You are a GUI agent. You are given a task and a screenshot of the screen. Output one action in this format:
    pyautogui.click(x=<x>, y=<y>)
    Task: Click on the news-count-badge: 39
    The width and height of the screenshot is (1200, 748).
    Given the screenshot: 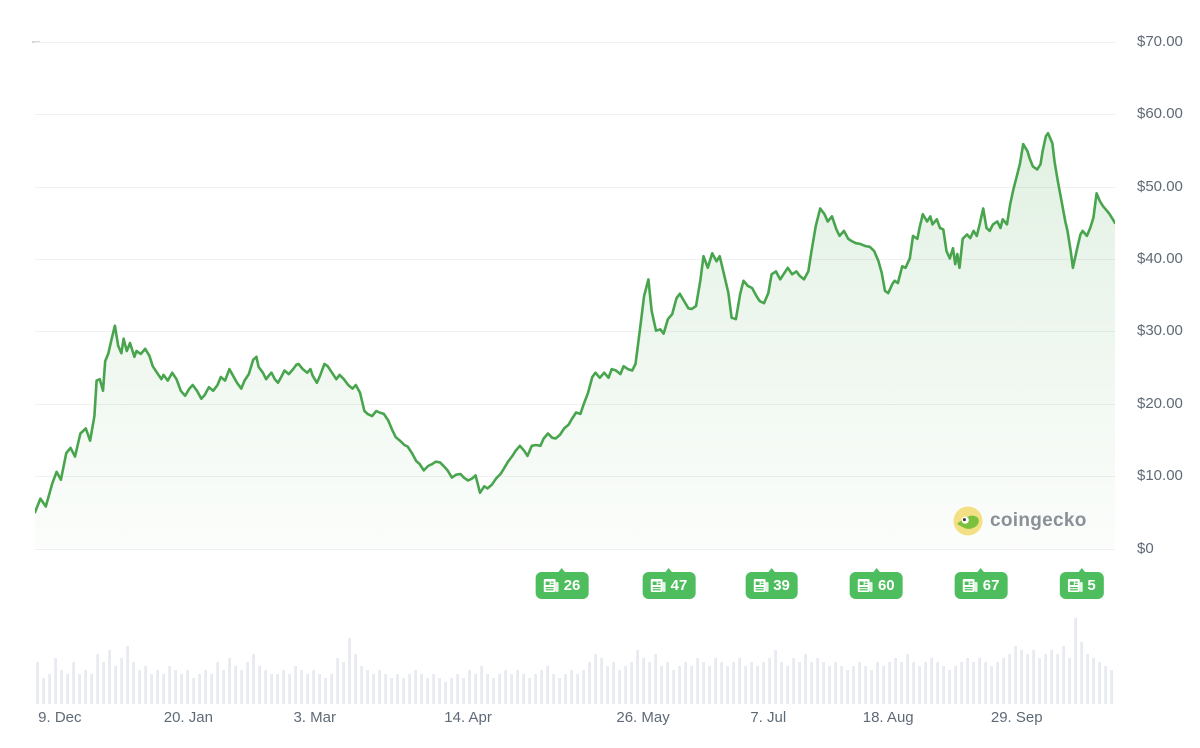 What is the action you would take?
    pyautogui.click(x=771, y=583)
    